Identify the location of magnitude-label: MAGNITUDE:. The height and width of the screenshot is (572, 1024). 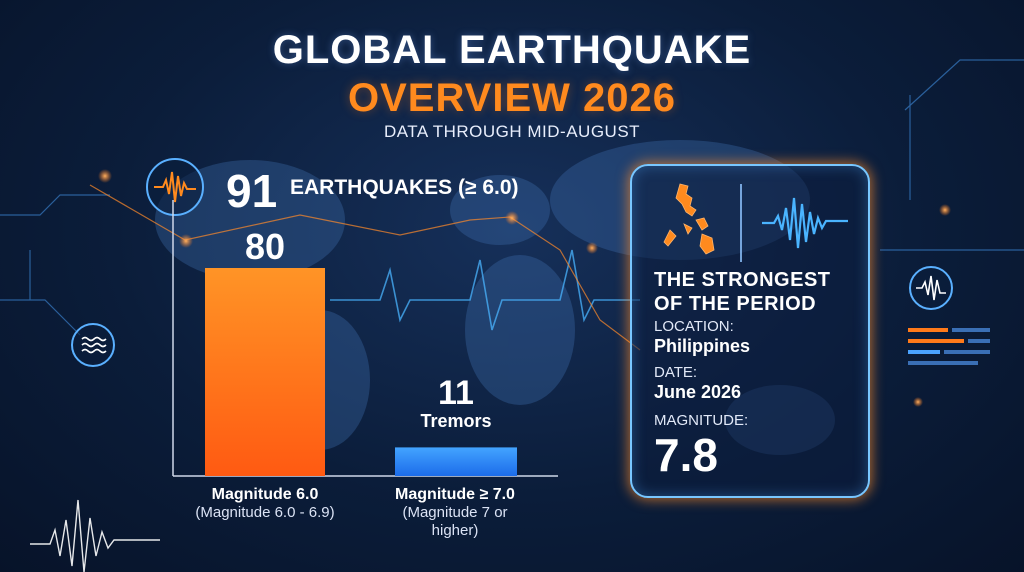
(701, 420).